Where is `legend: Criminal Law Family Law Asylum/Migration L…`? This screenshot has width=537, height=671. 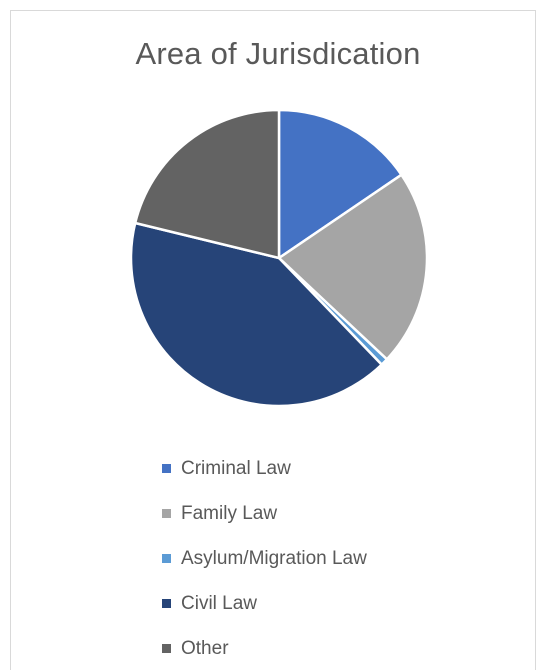
legend: Criminal Law Family Law Asylum/Migration L… is located at coordinates (264, 558).